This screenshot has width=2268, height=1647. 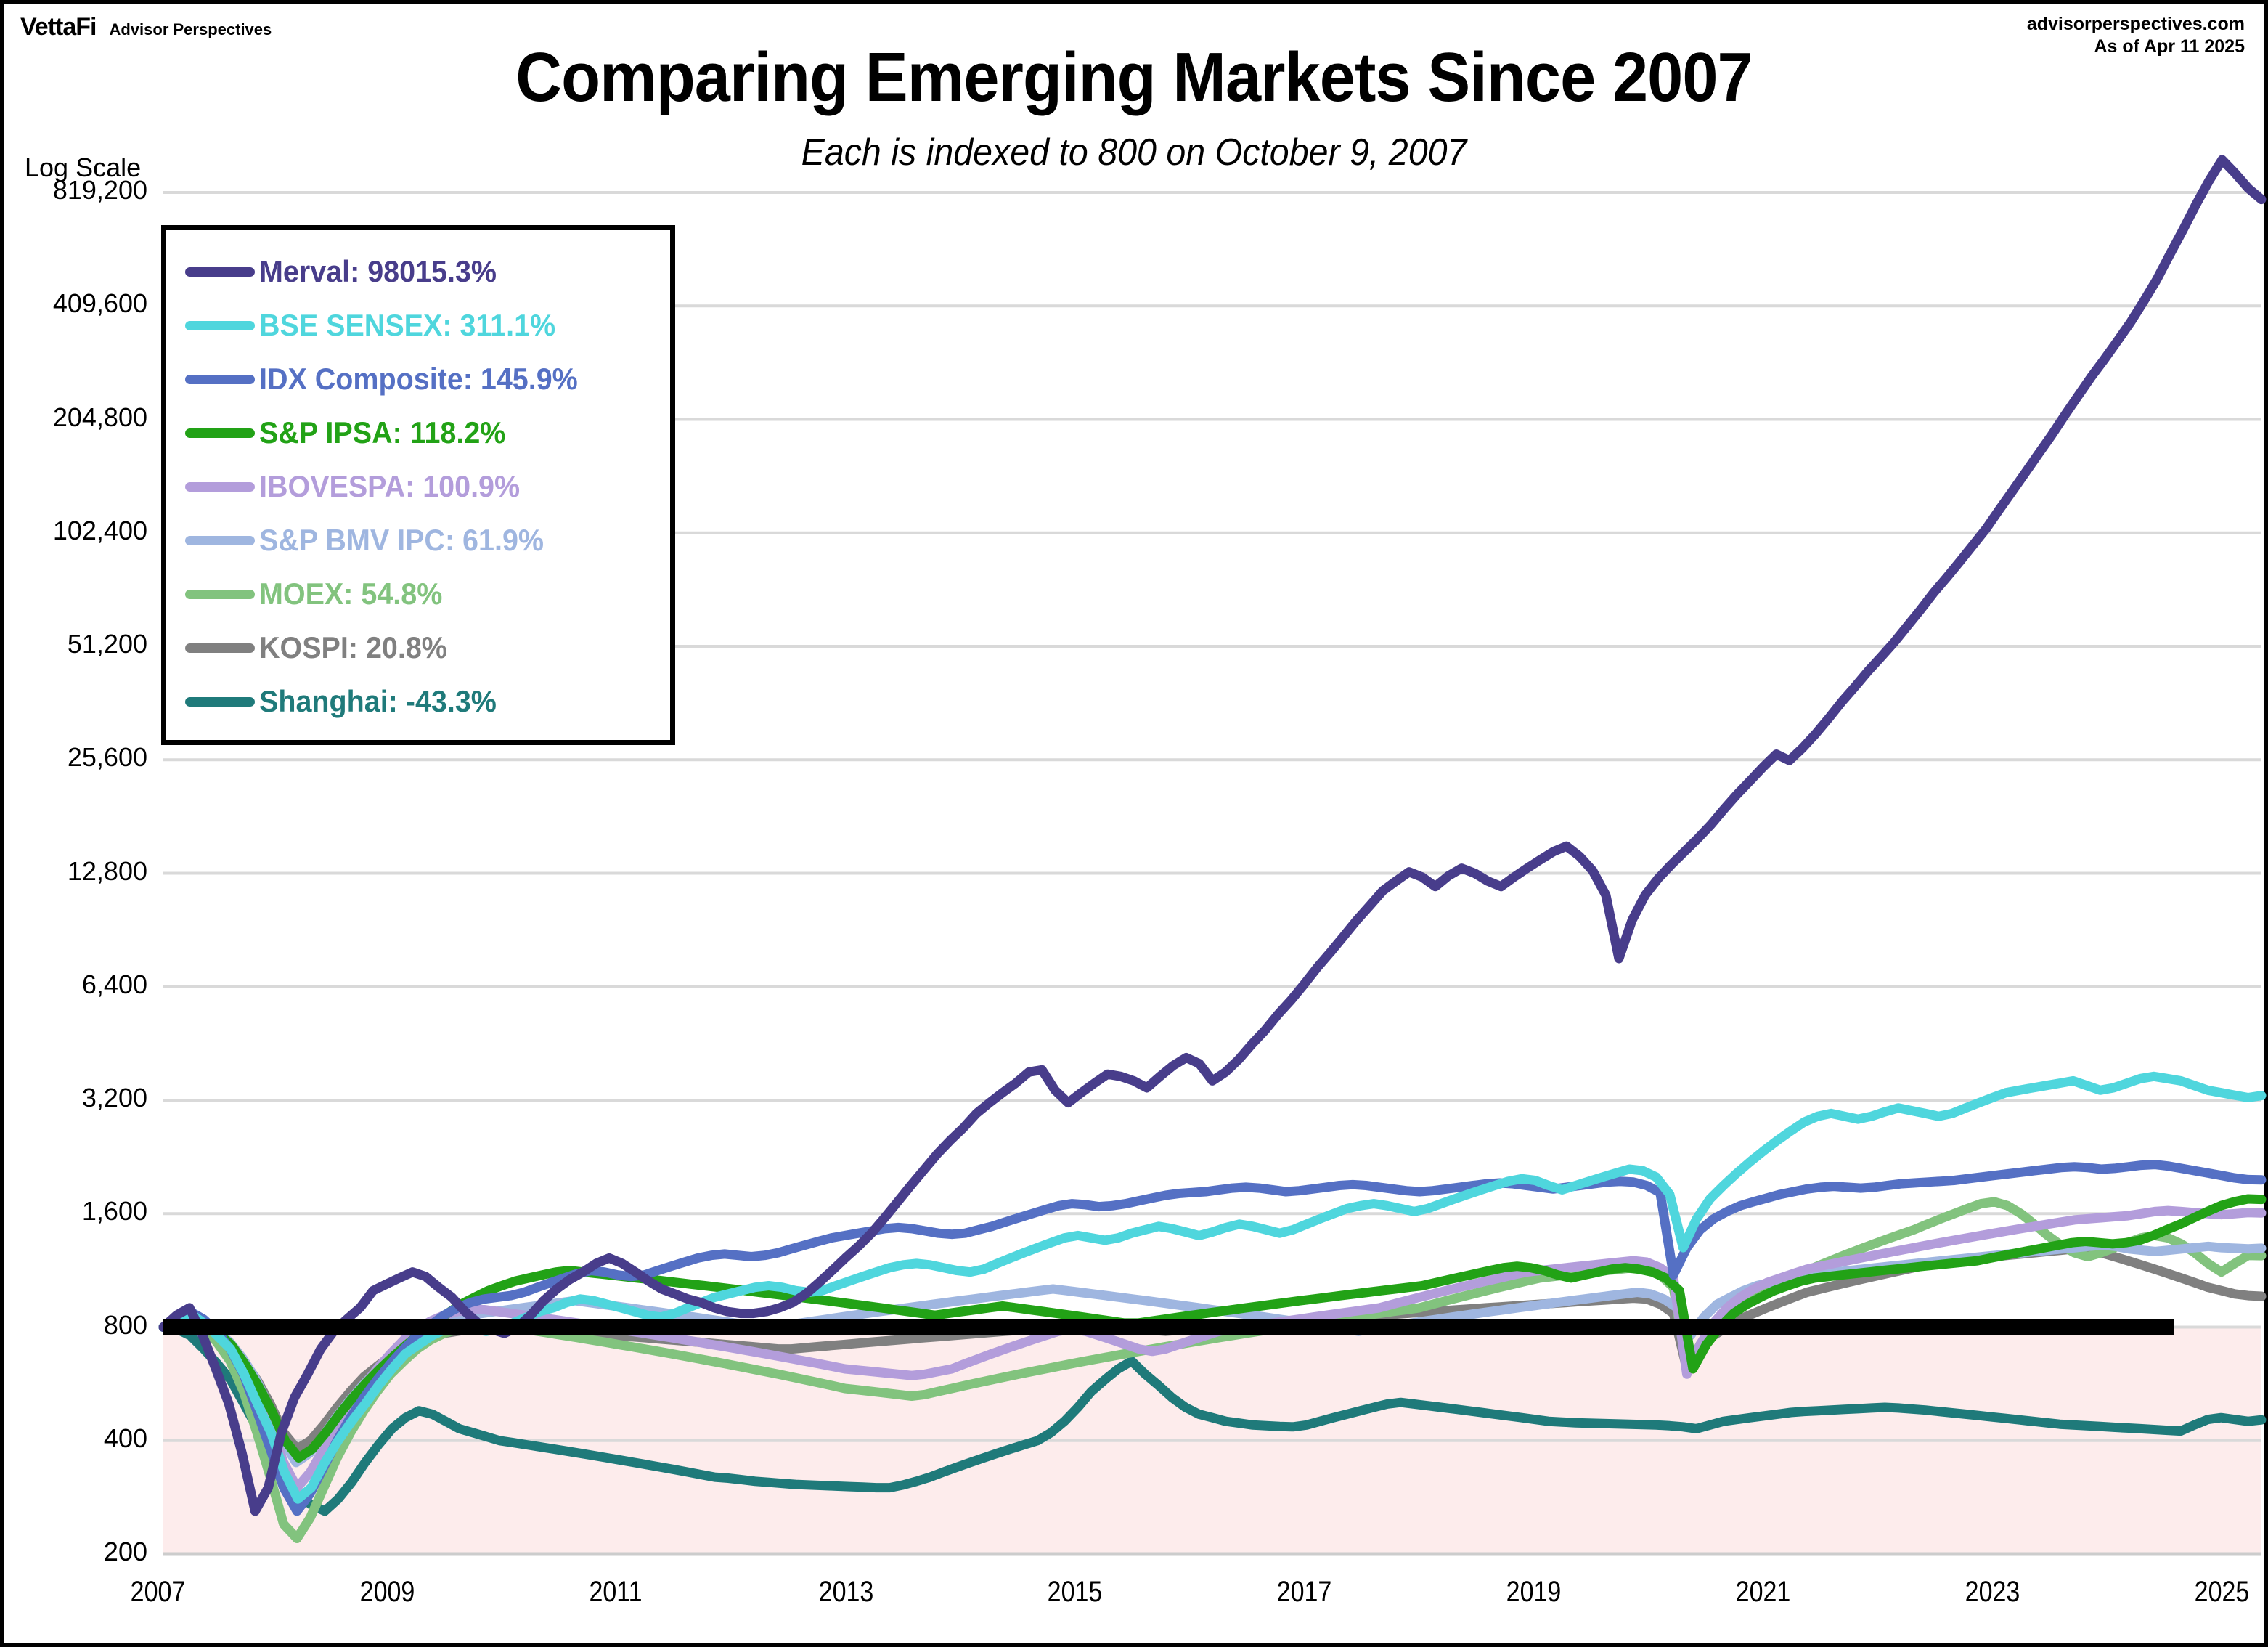 What do you see at coordinates (2169, 46) in the screenshot?
I see `as-of-date: As of Apr 11 2025` at bounding box center [2169, 46].